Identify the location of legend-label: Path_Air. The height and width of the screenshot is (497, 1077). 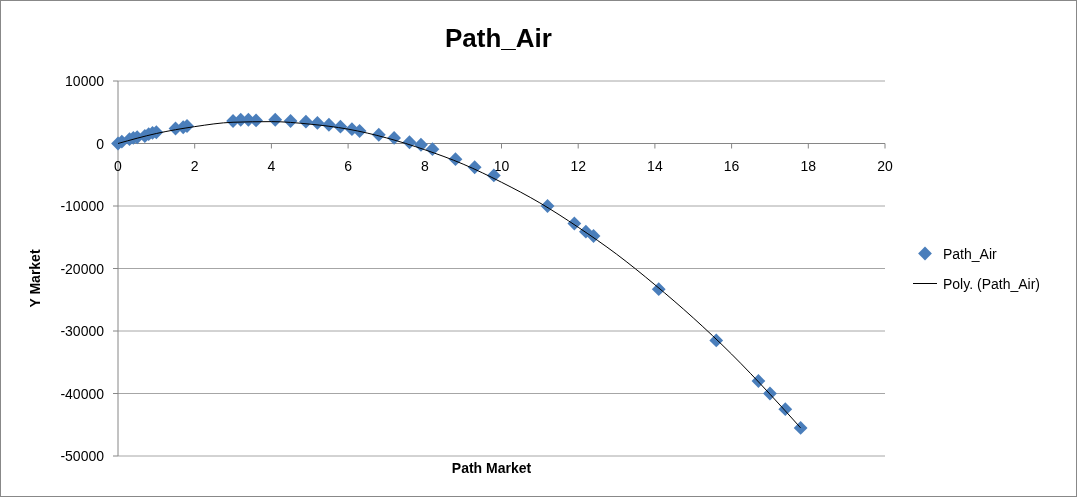
(970, 253).